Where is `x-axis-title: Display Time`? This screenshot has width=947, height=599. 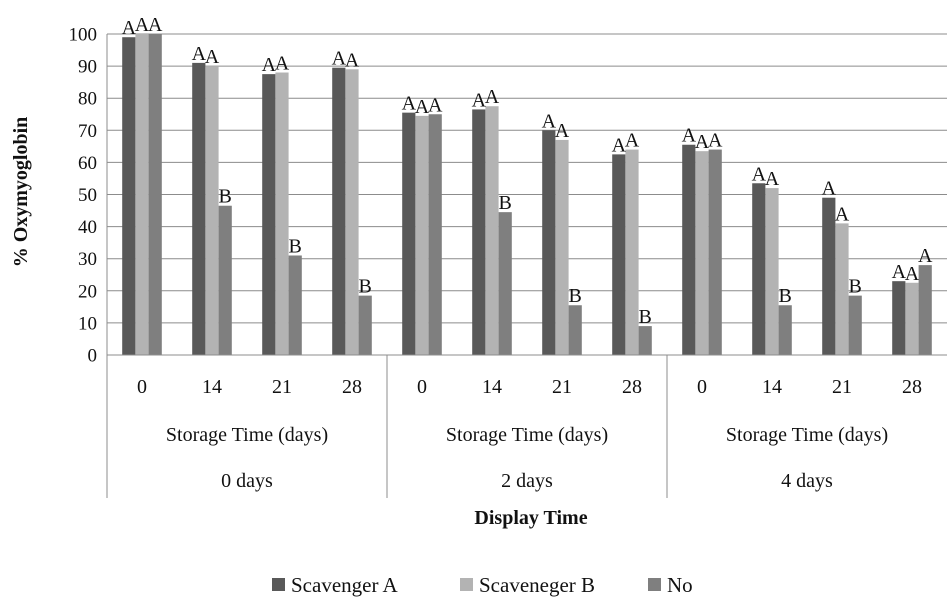
x-axis-title: Display Time is located at coordinates (530, 518).